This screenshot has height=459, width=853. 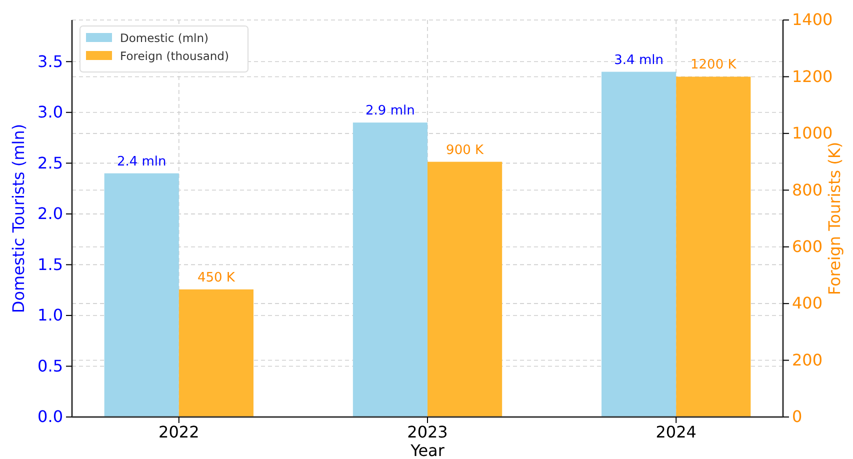 What do you see at coordinates (179, 432) in the screenshot?
I see `x-tick-label: 2022` at bounding box center [179, 432].